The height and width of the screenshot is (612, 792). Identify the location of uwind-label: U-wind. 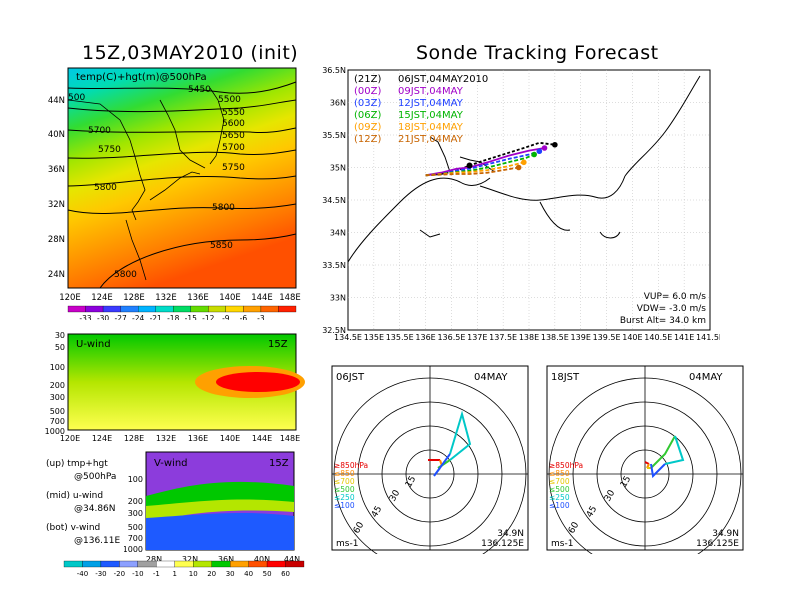
(93, 344).